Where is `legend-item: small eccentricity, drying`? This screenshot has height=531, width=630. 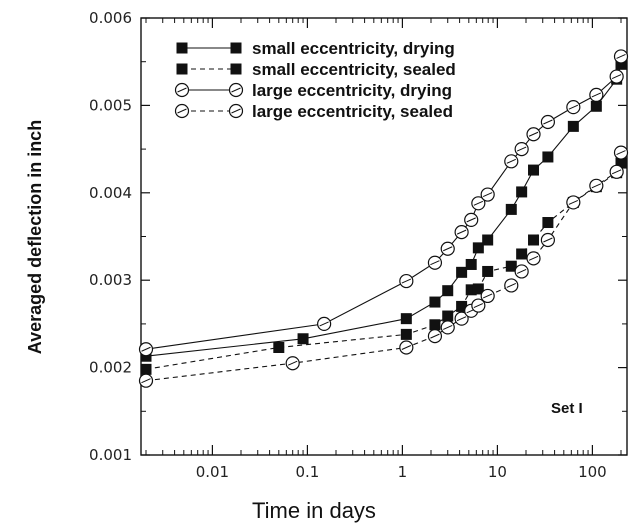 legend-item: small eccentricity, drying is located at coordinates (315, 48).